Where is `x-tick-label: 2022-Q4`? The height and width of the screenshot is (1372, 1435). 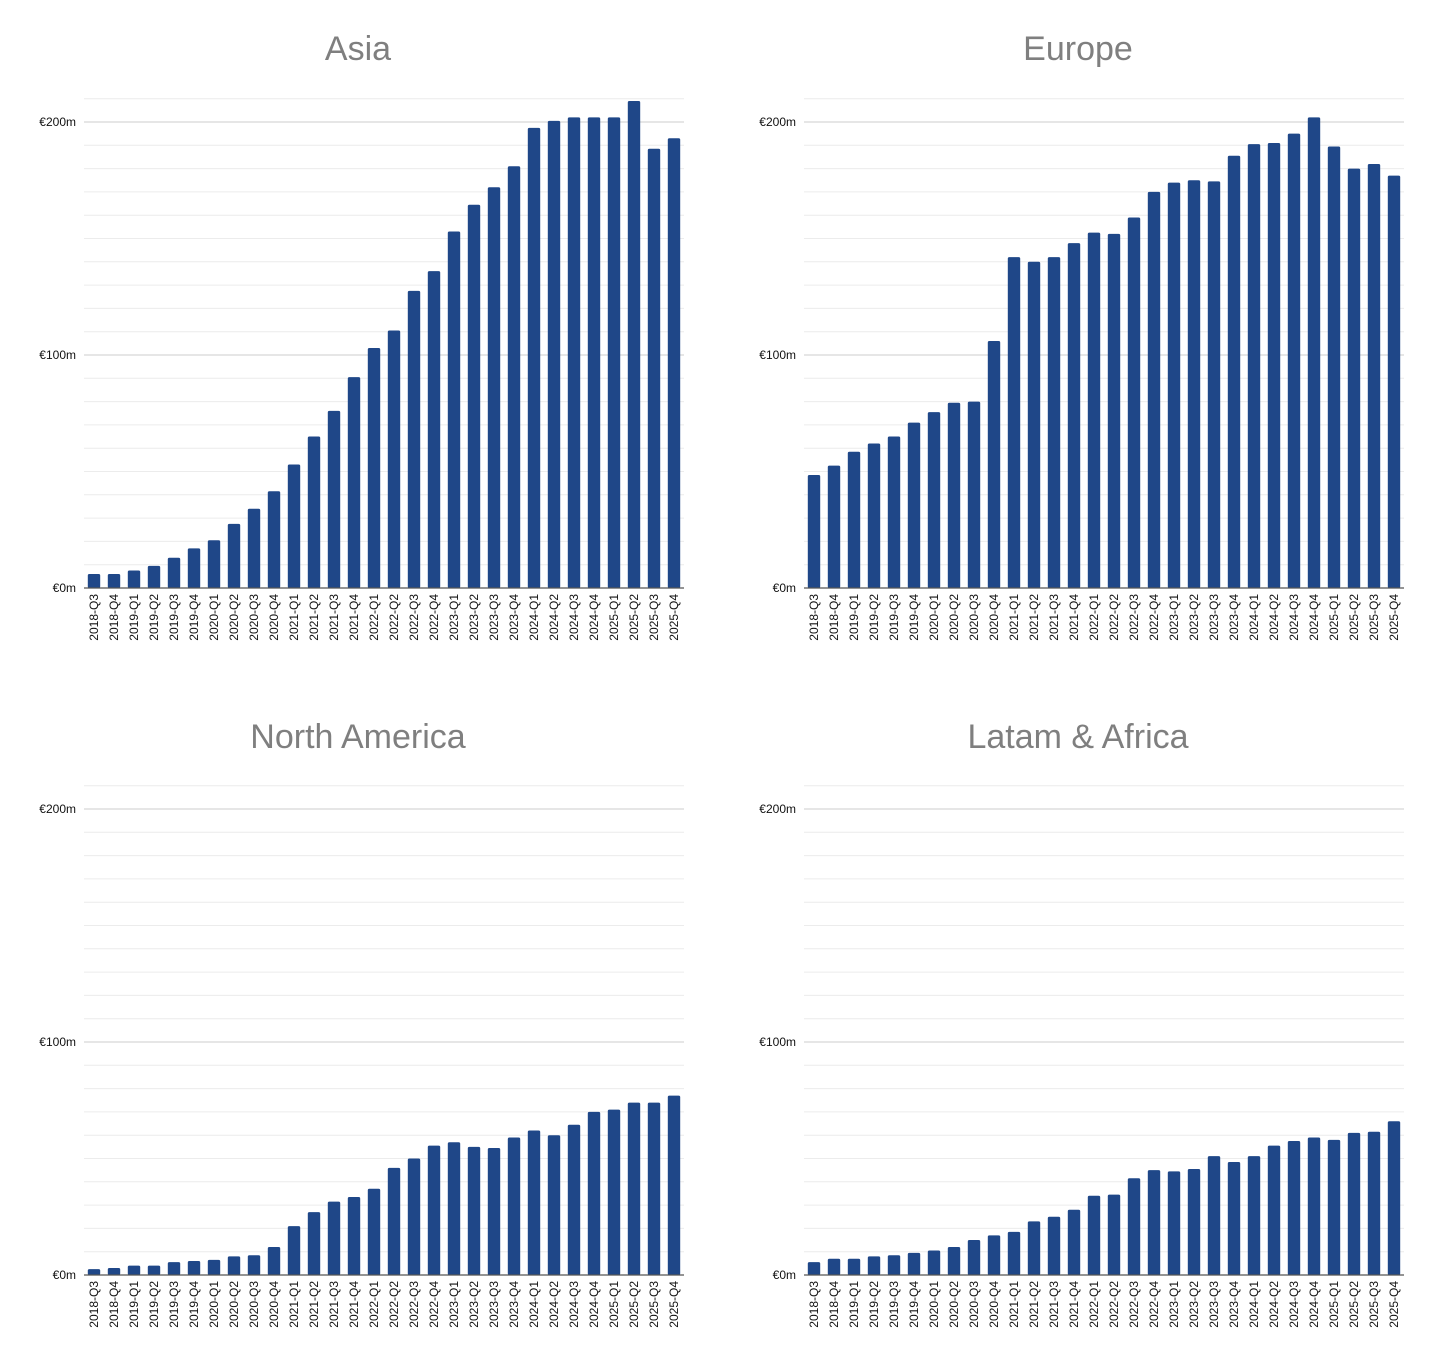 x-tick-label: 2022-Q4 is located at coordinates (1154, 617).